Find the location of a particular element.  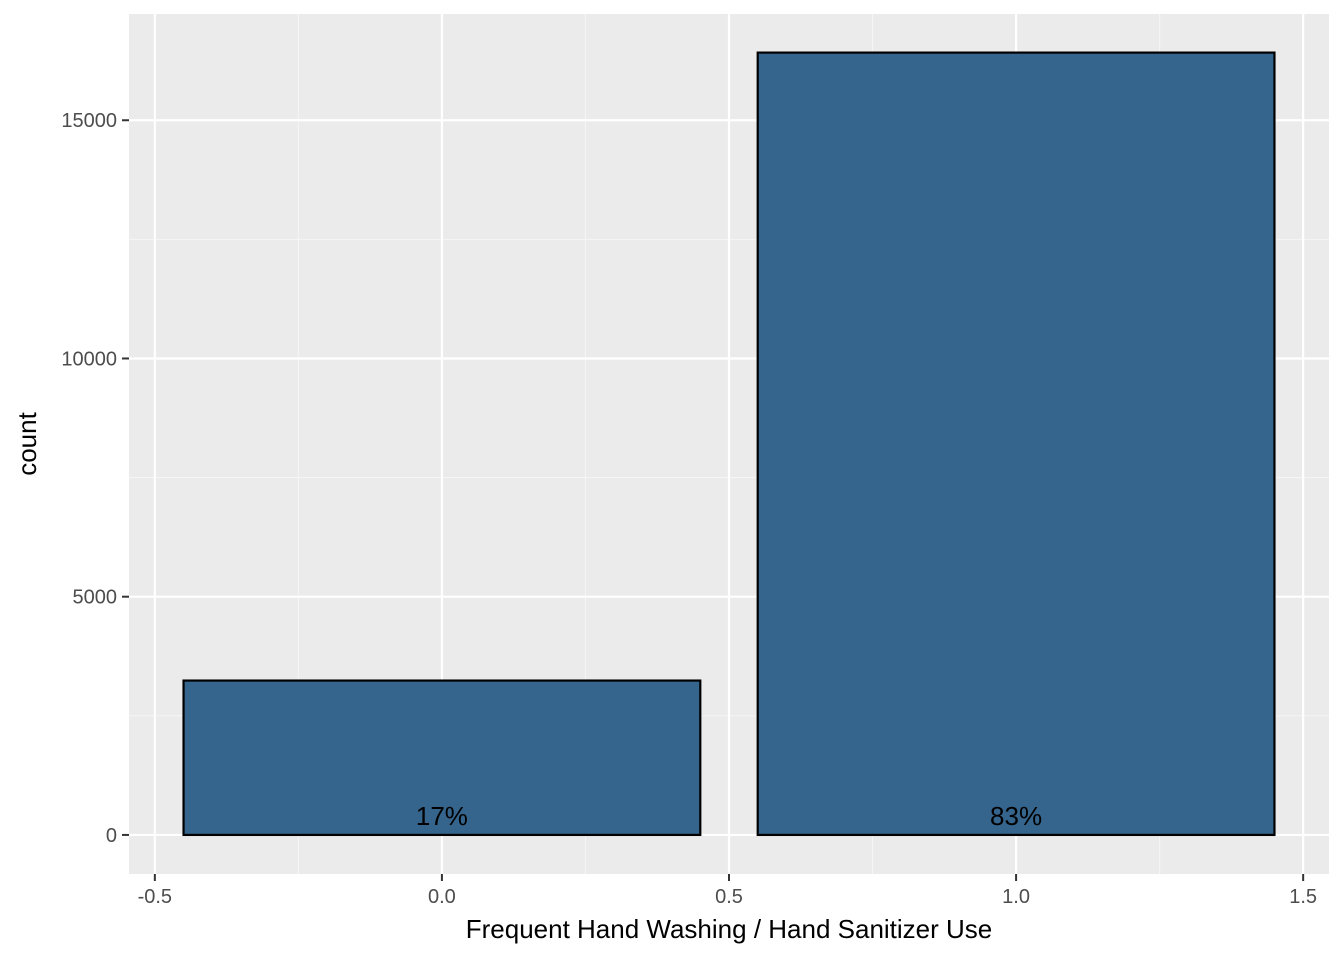

x-axis: -0.5 0.0 0.5 1.0 1.5 is located at coordinates (727, 891).